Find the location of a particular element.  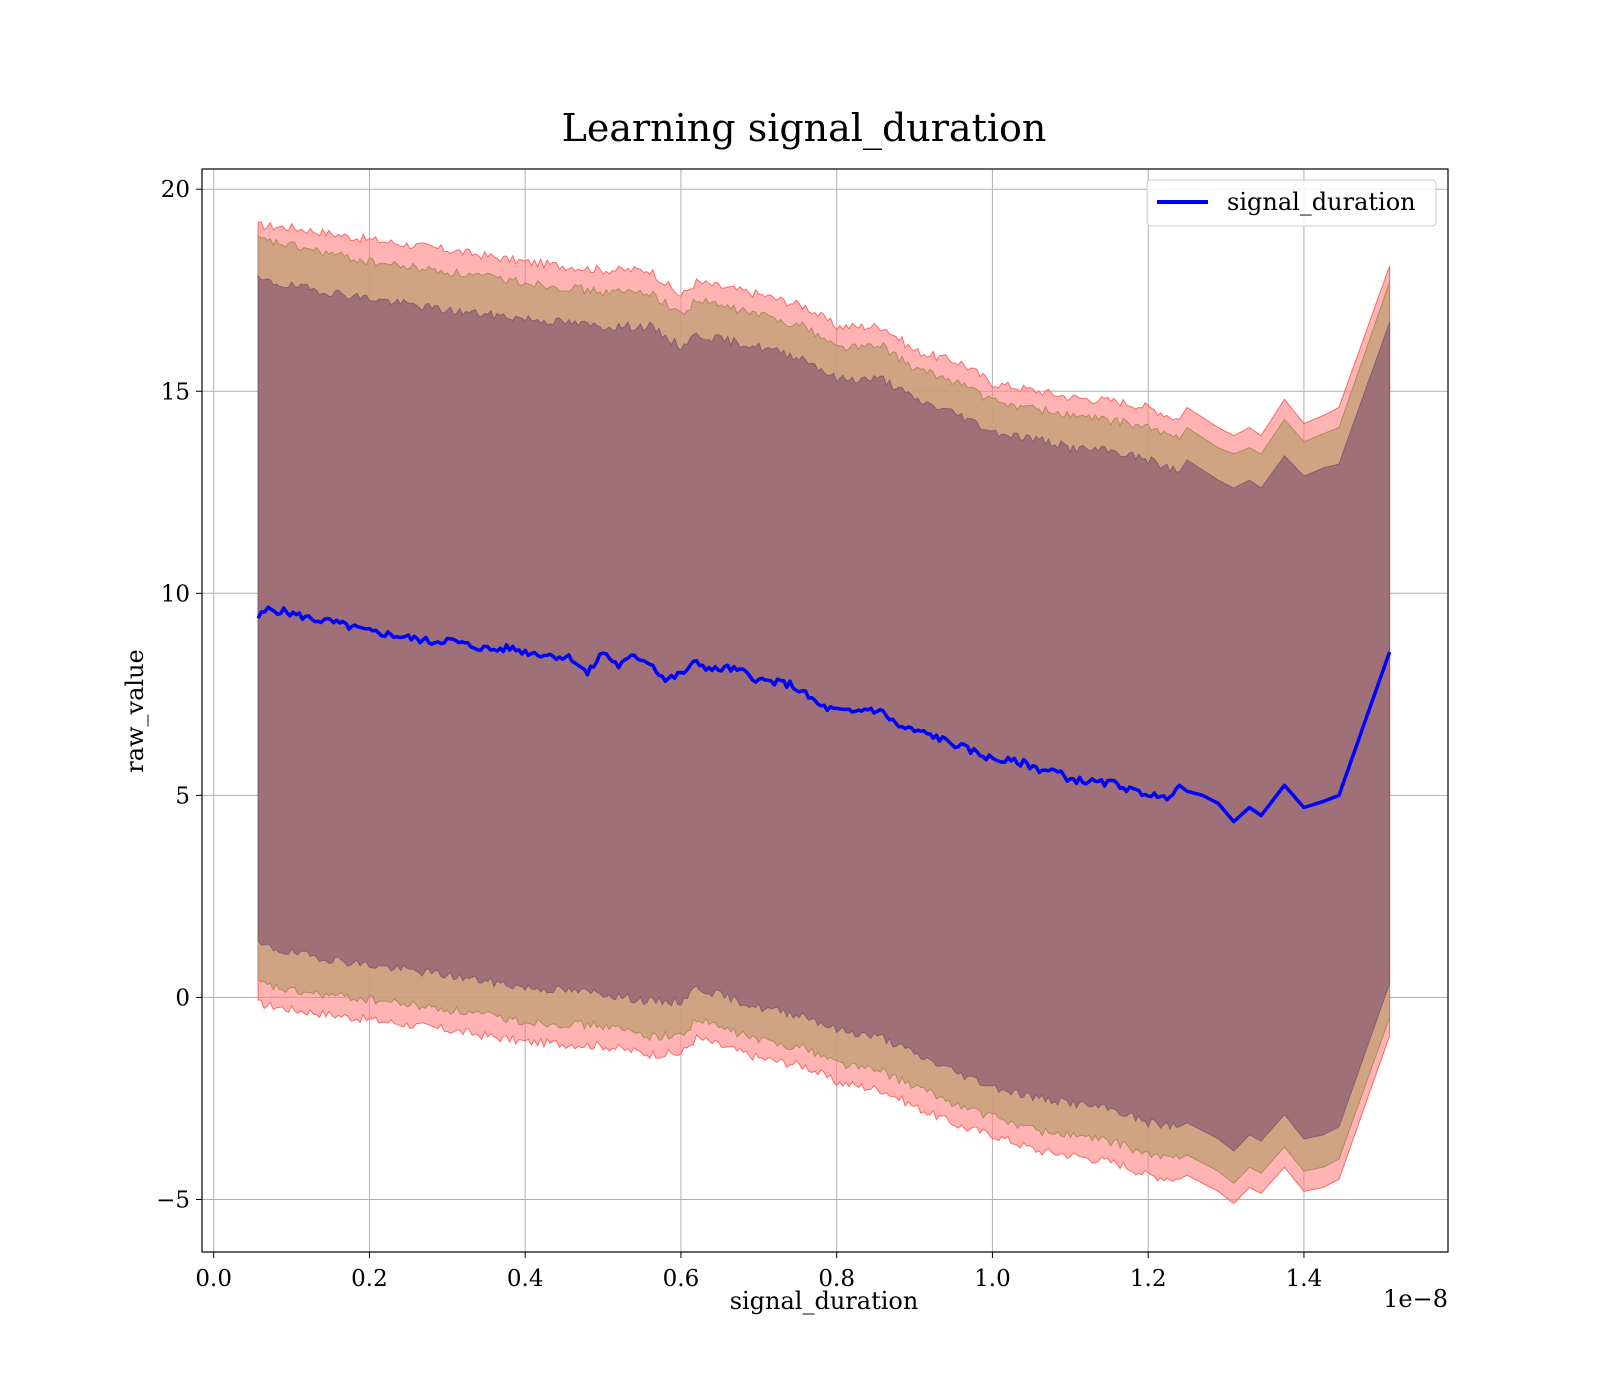

y-tick-label: 15 is located at coordinates (175, 392).